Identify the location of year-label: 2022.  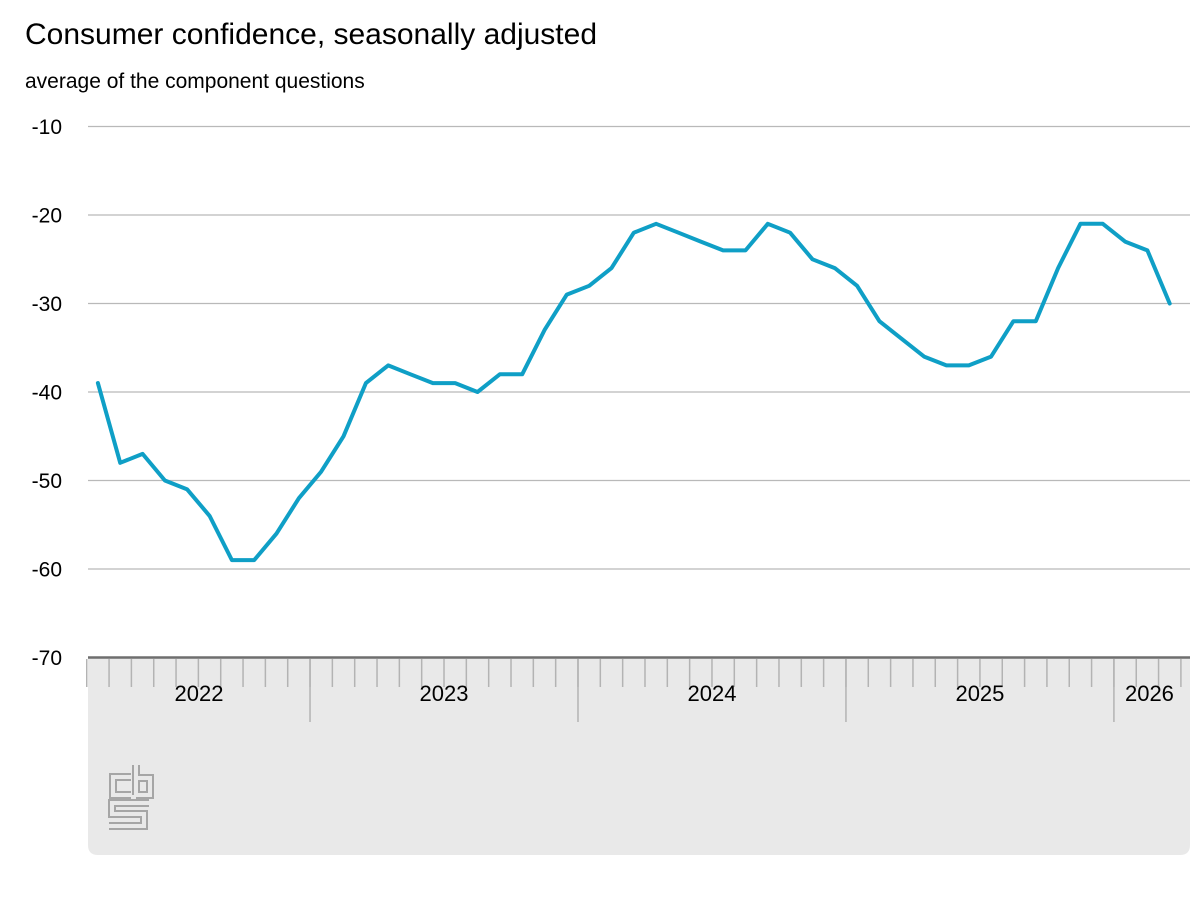
(199, 693).